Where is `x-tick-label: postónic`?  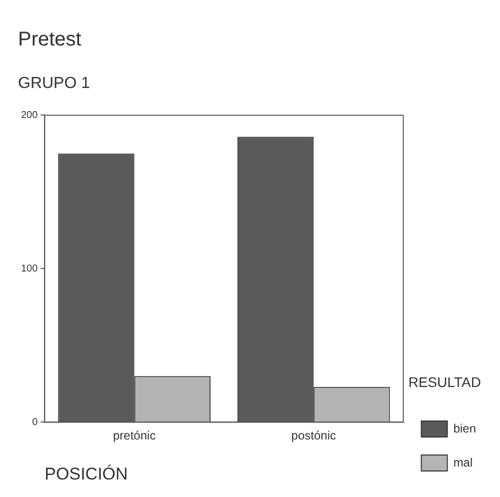
x-tick-label: postónic is located at coordinates (313, 435).